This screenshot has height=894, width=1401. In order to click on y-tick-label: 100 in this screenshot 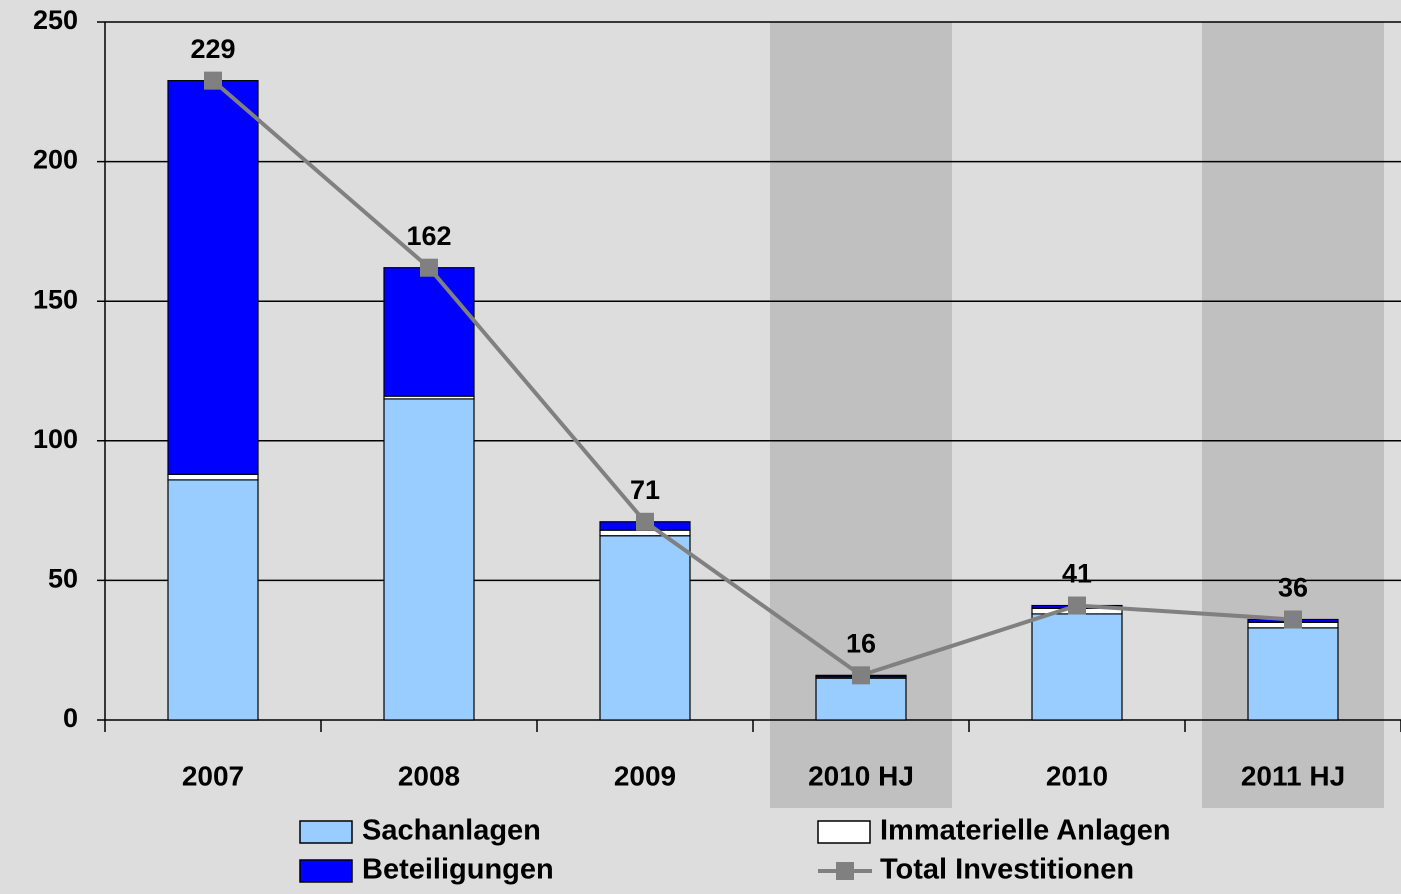, I will do `click(55, 439)`.